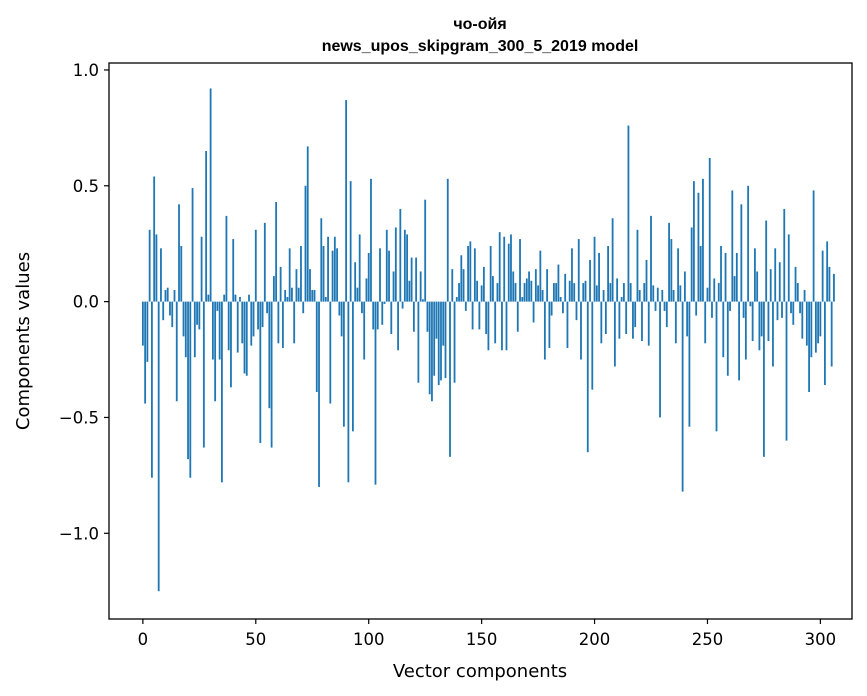 The image size is (867, 696). Describe the element at coordinates (255, 639) in the screenshot. I see `x-tick-label: 50` at that location.